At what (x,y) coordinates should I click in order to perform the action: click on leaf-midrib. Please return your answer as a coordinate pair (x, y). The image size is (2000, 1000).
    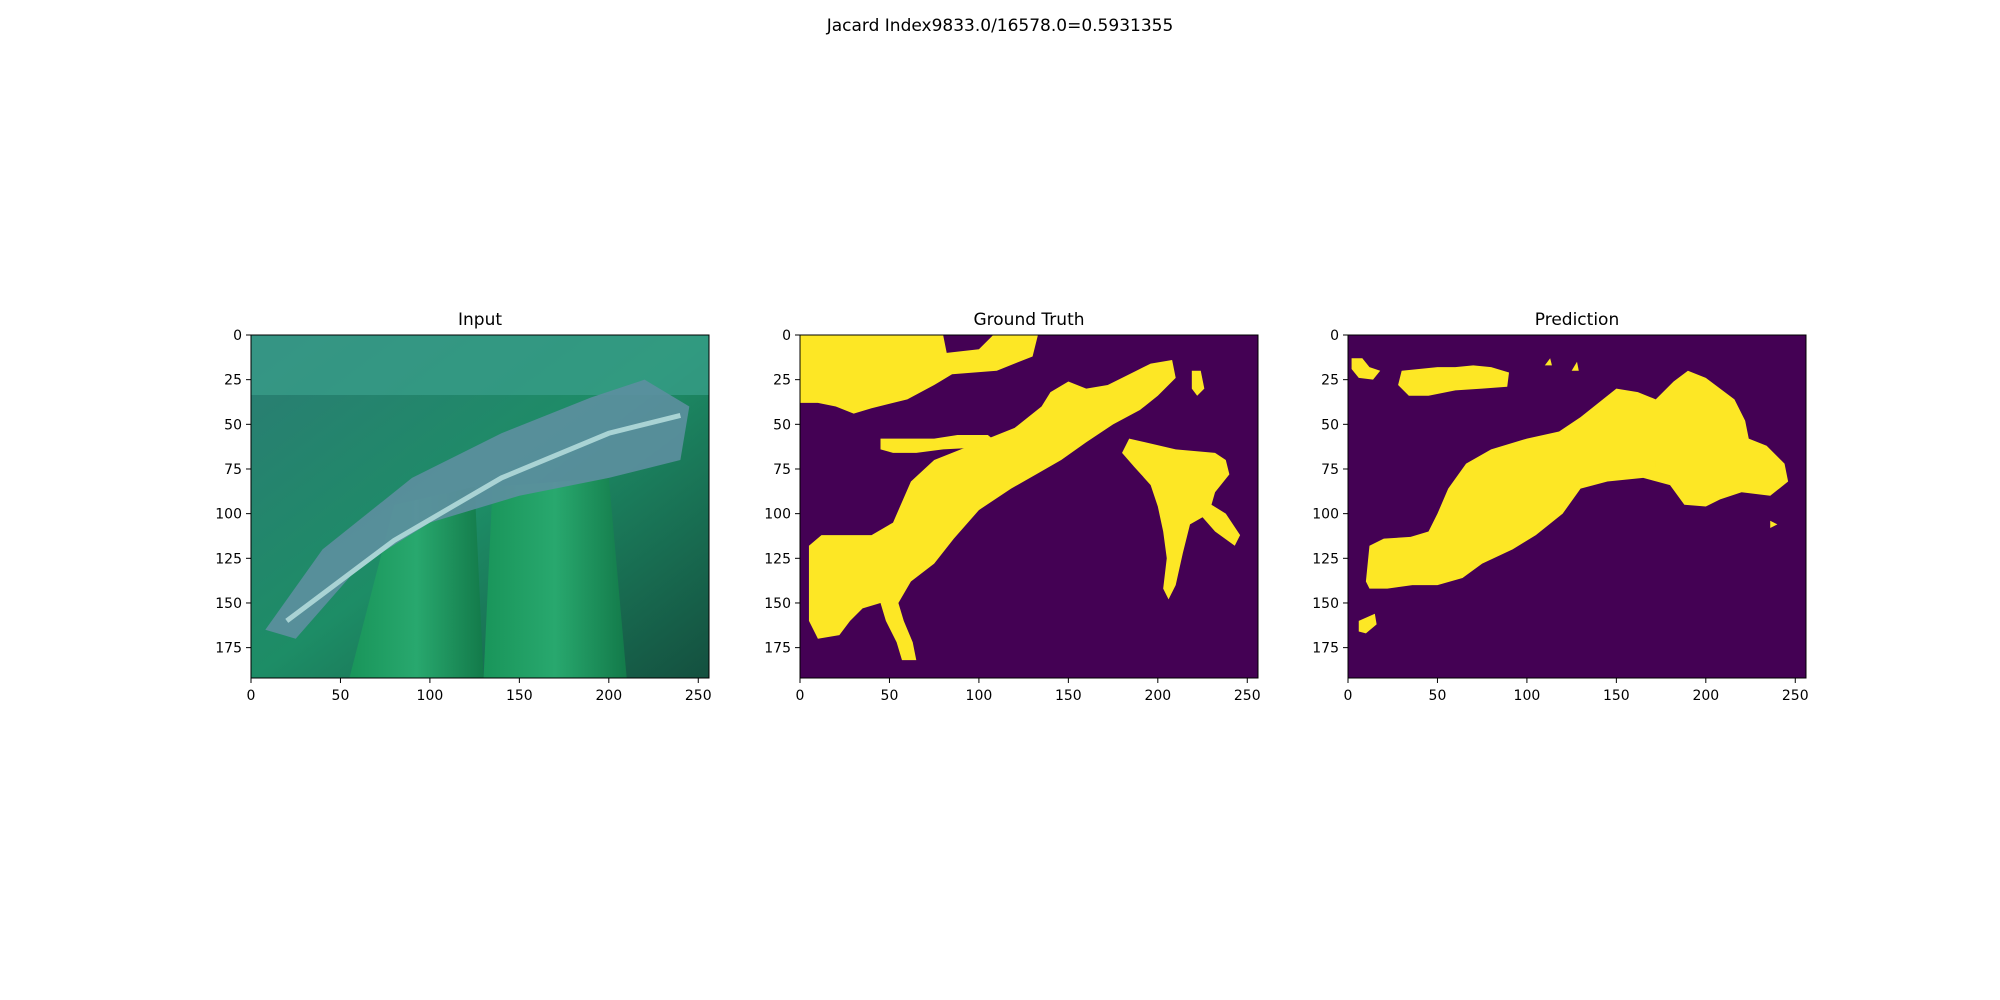
    Looking at the image, I should click on (483, 517).